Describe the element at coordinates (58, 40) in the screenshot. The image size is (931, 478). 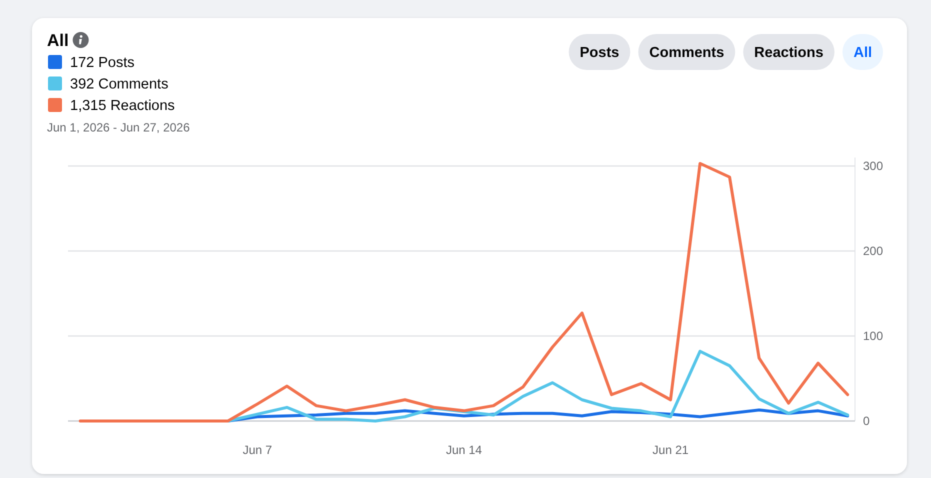
I see `chart-title: All` at that location.